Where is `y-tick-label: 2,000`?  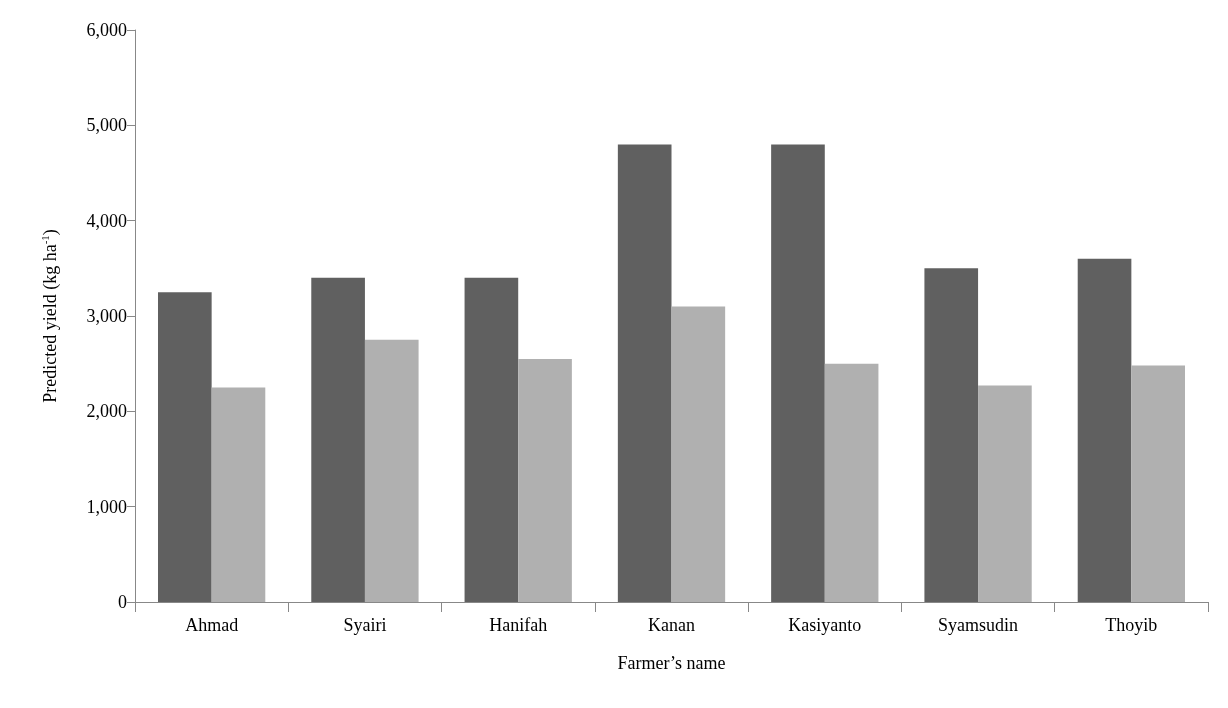 y-tick-label: 2,000 is located at coordinates (106, 411).